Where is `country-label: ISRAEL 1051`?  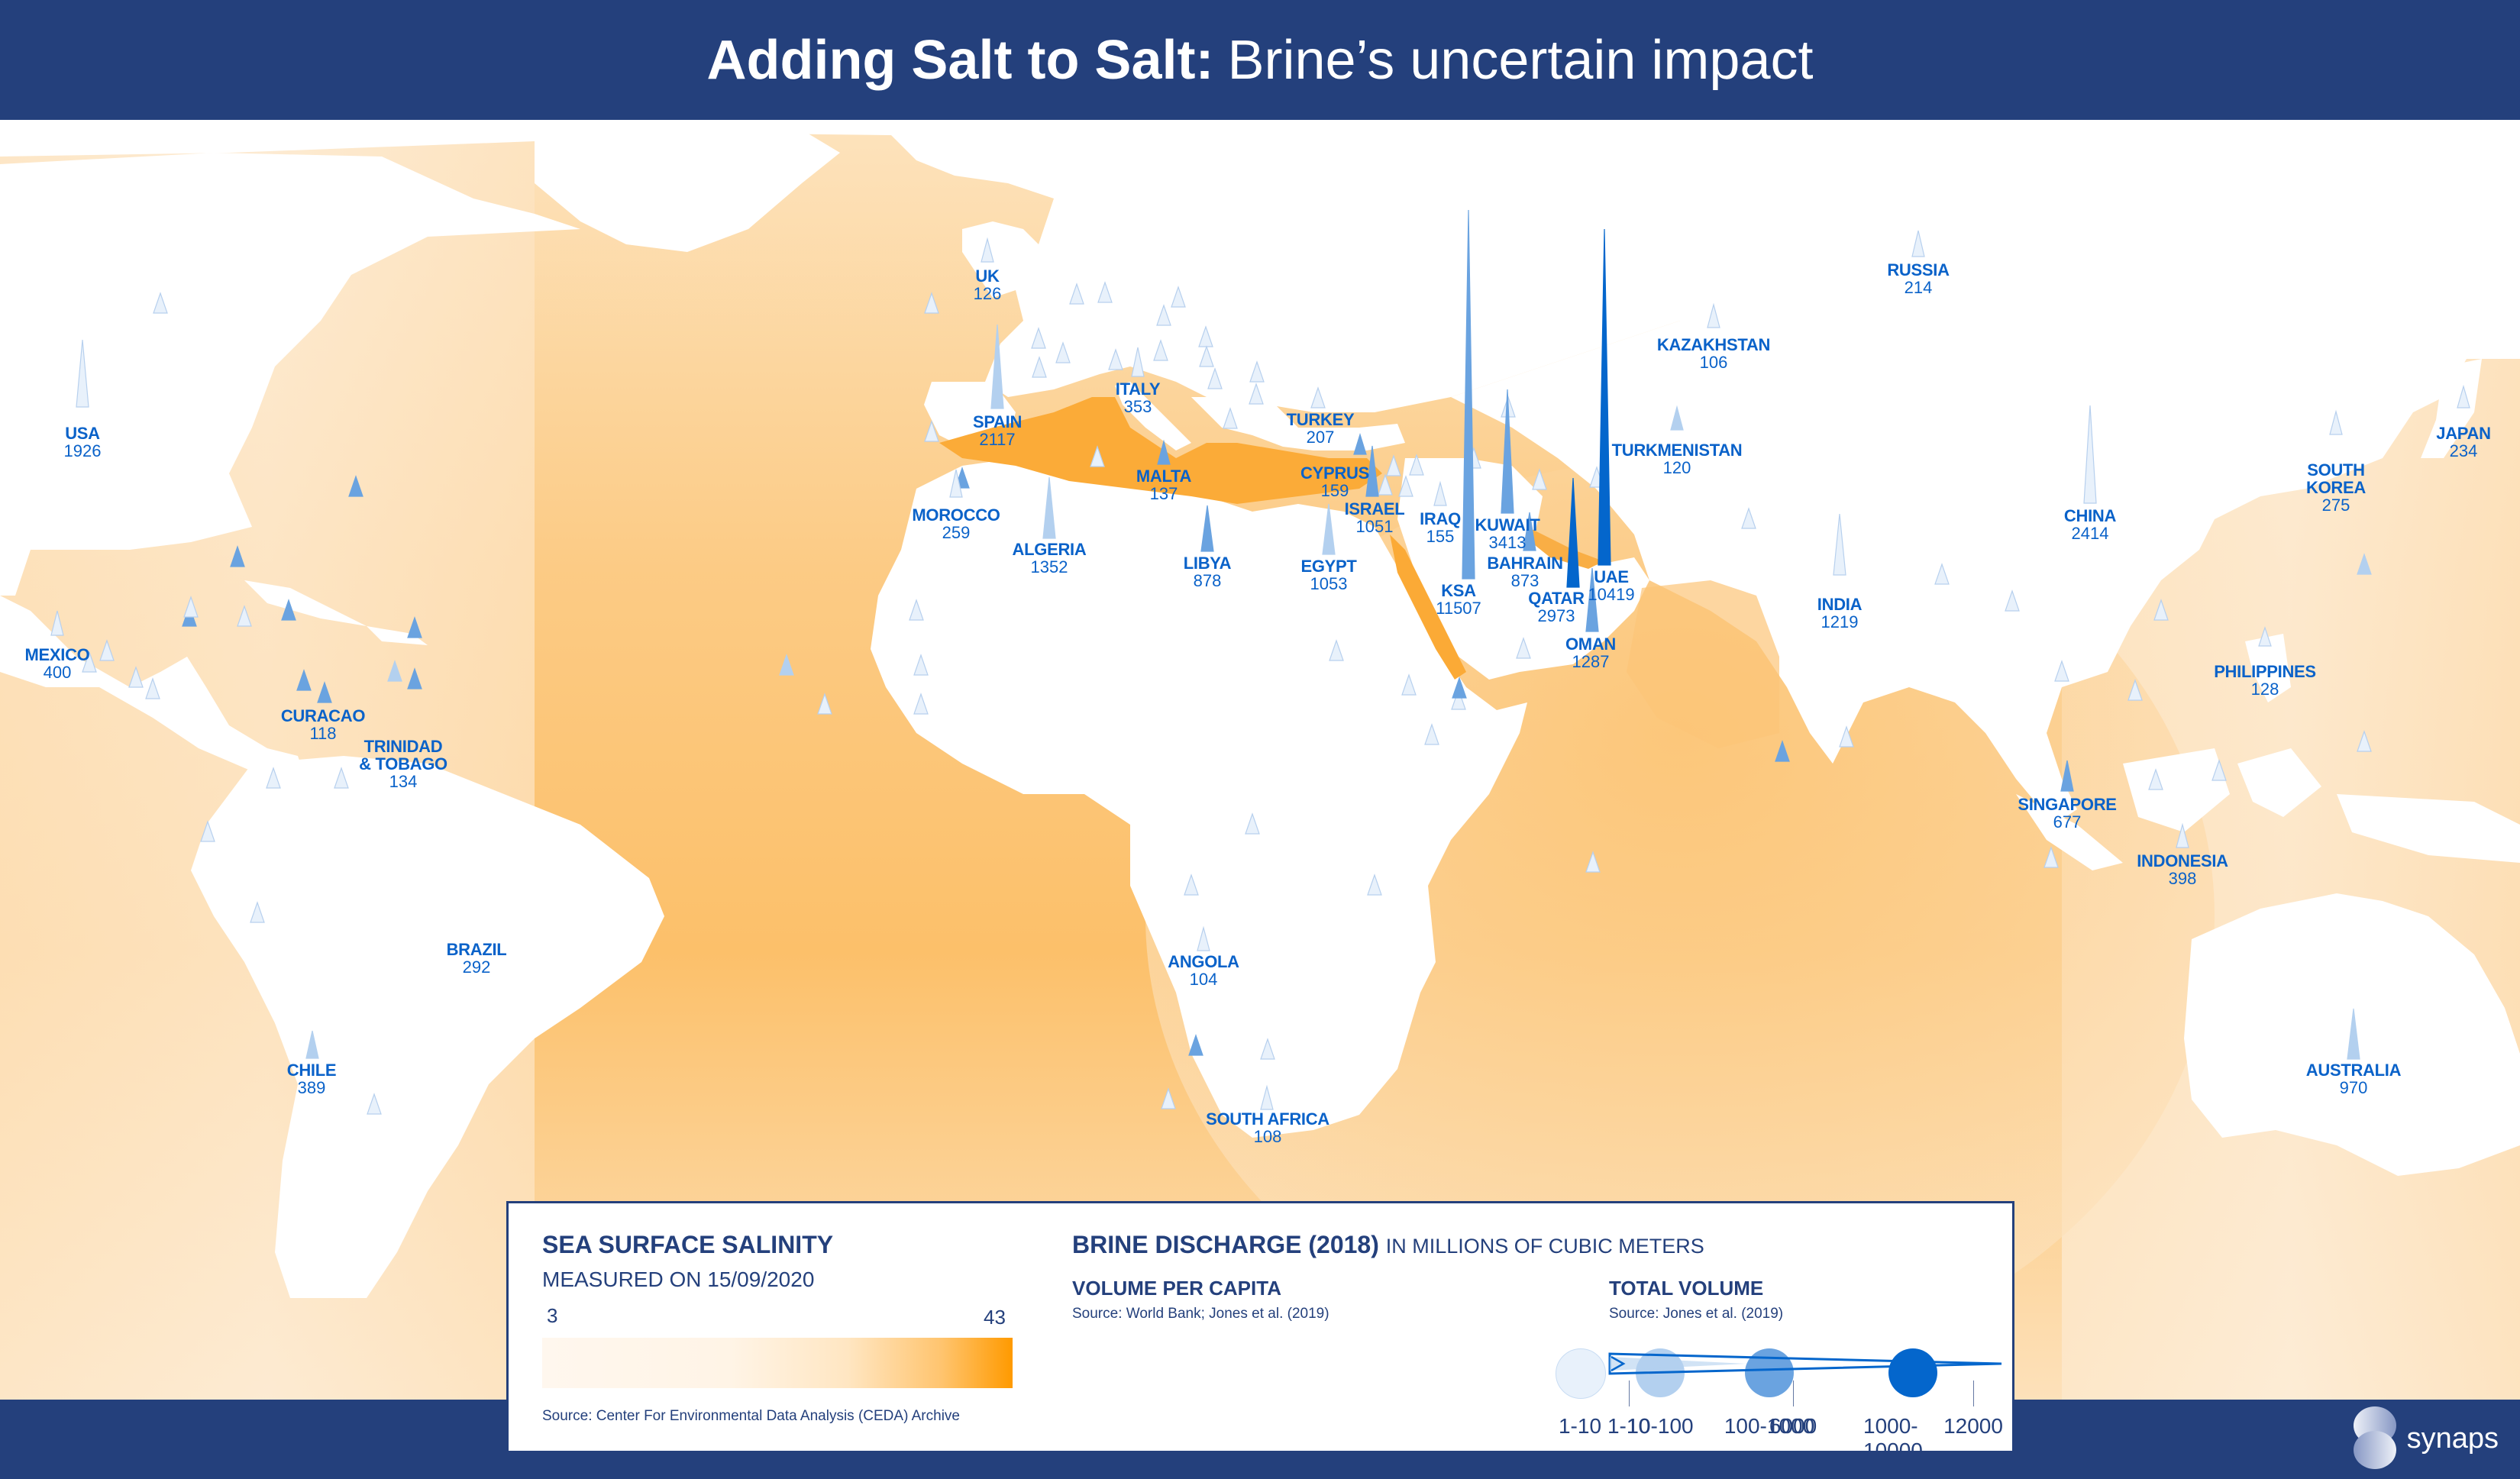
country-label: ISRAEL 1051 is located at coordinates (1375, 517).